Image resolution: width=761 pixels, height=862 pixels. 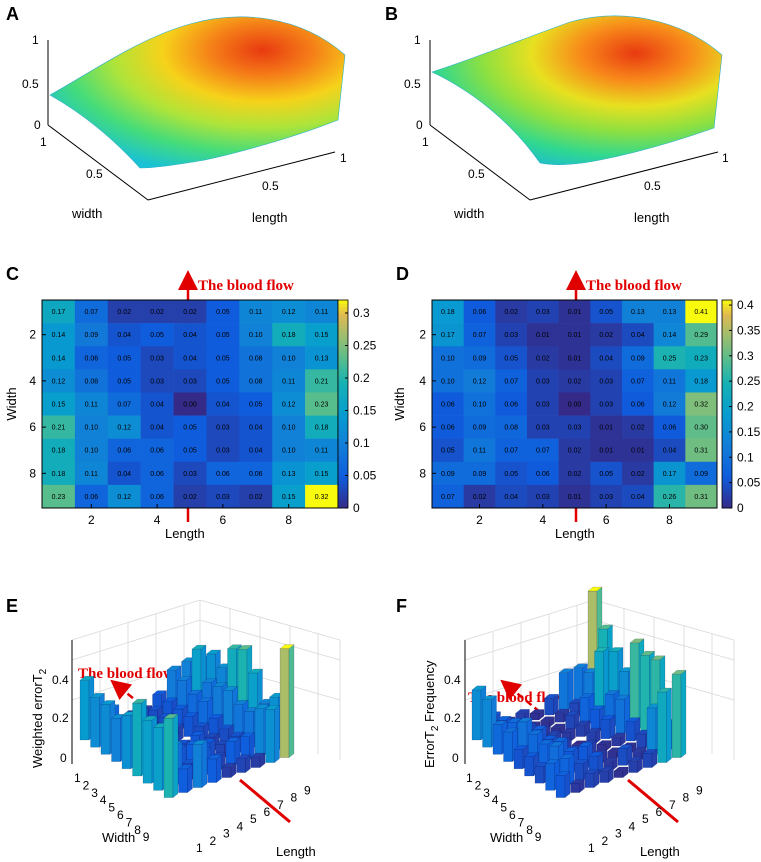 I want to click on cell-value: 0.41, so click(x=701, y=312).